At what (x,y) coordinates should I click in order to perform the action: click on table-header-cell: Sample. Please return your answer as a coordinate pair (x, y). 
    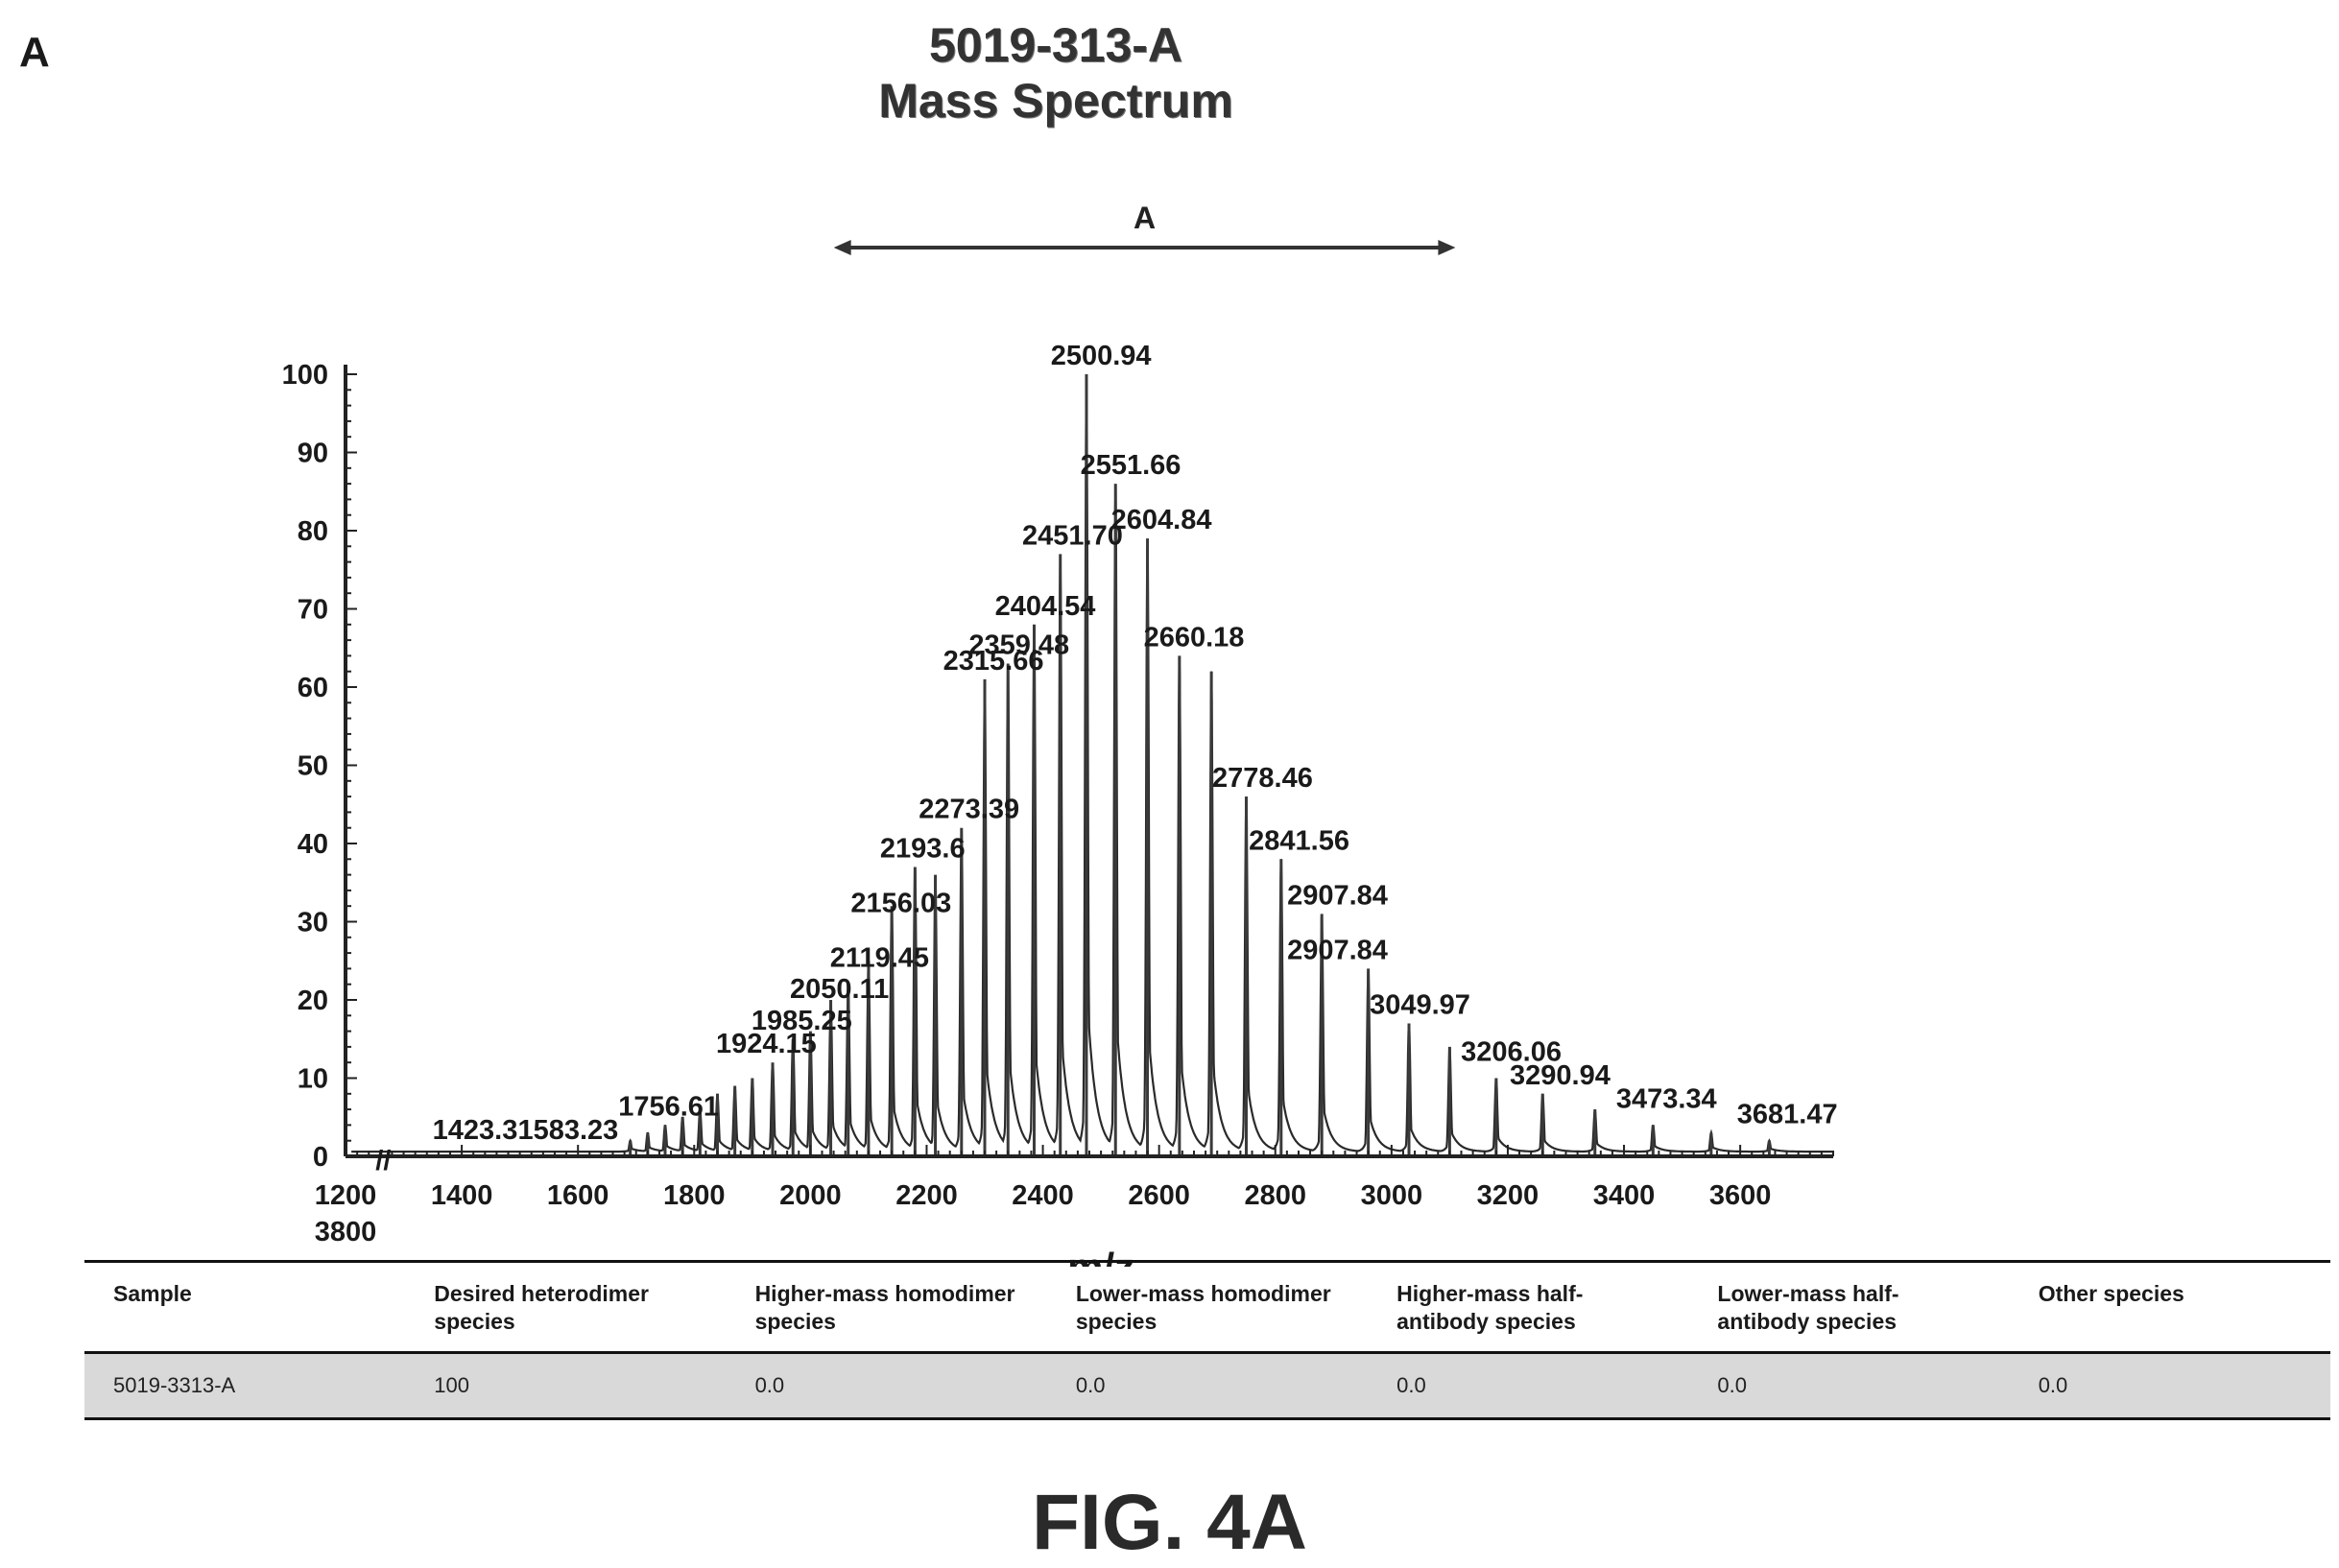
    Looking at the image, I should click on (152, 1293).